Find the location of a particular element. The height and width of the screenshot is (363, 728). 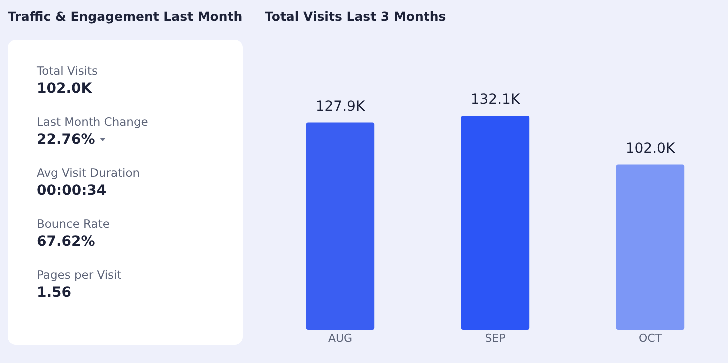

text: Total Visits is located at coordinates (67, 71).